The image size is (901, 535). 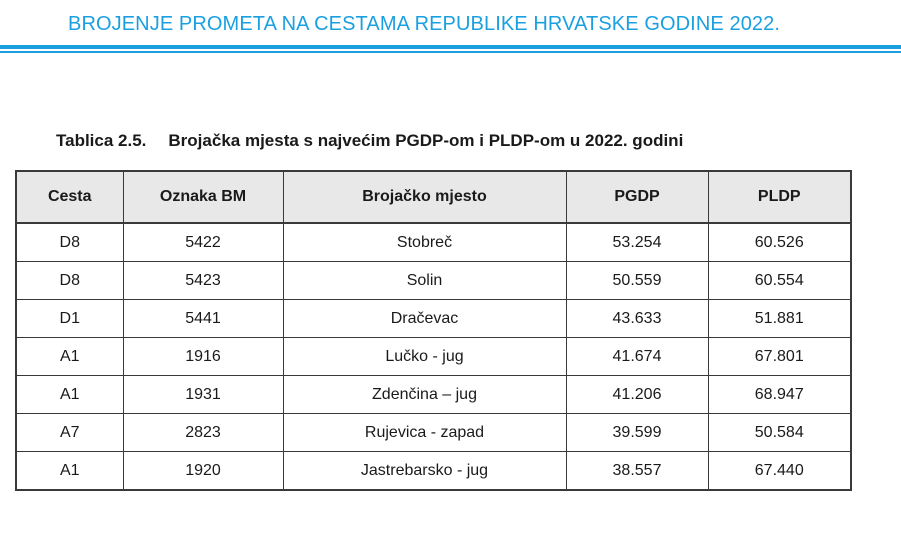 What do you see at coordinates (203, 356) in the screenshot?
I see `cell-oznaka-bm: 1916` at bounding box center [203, 356].